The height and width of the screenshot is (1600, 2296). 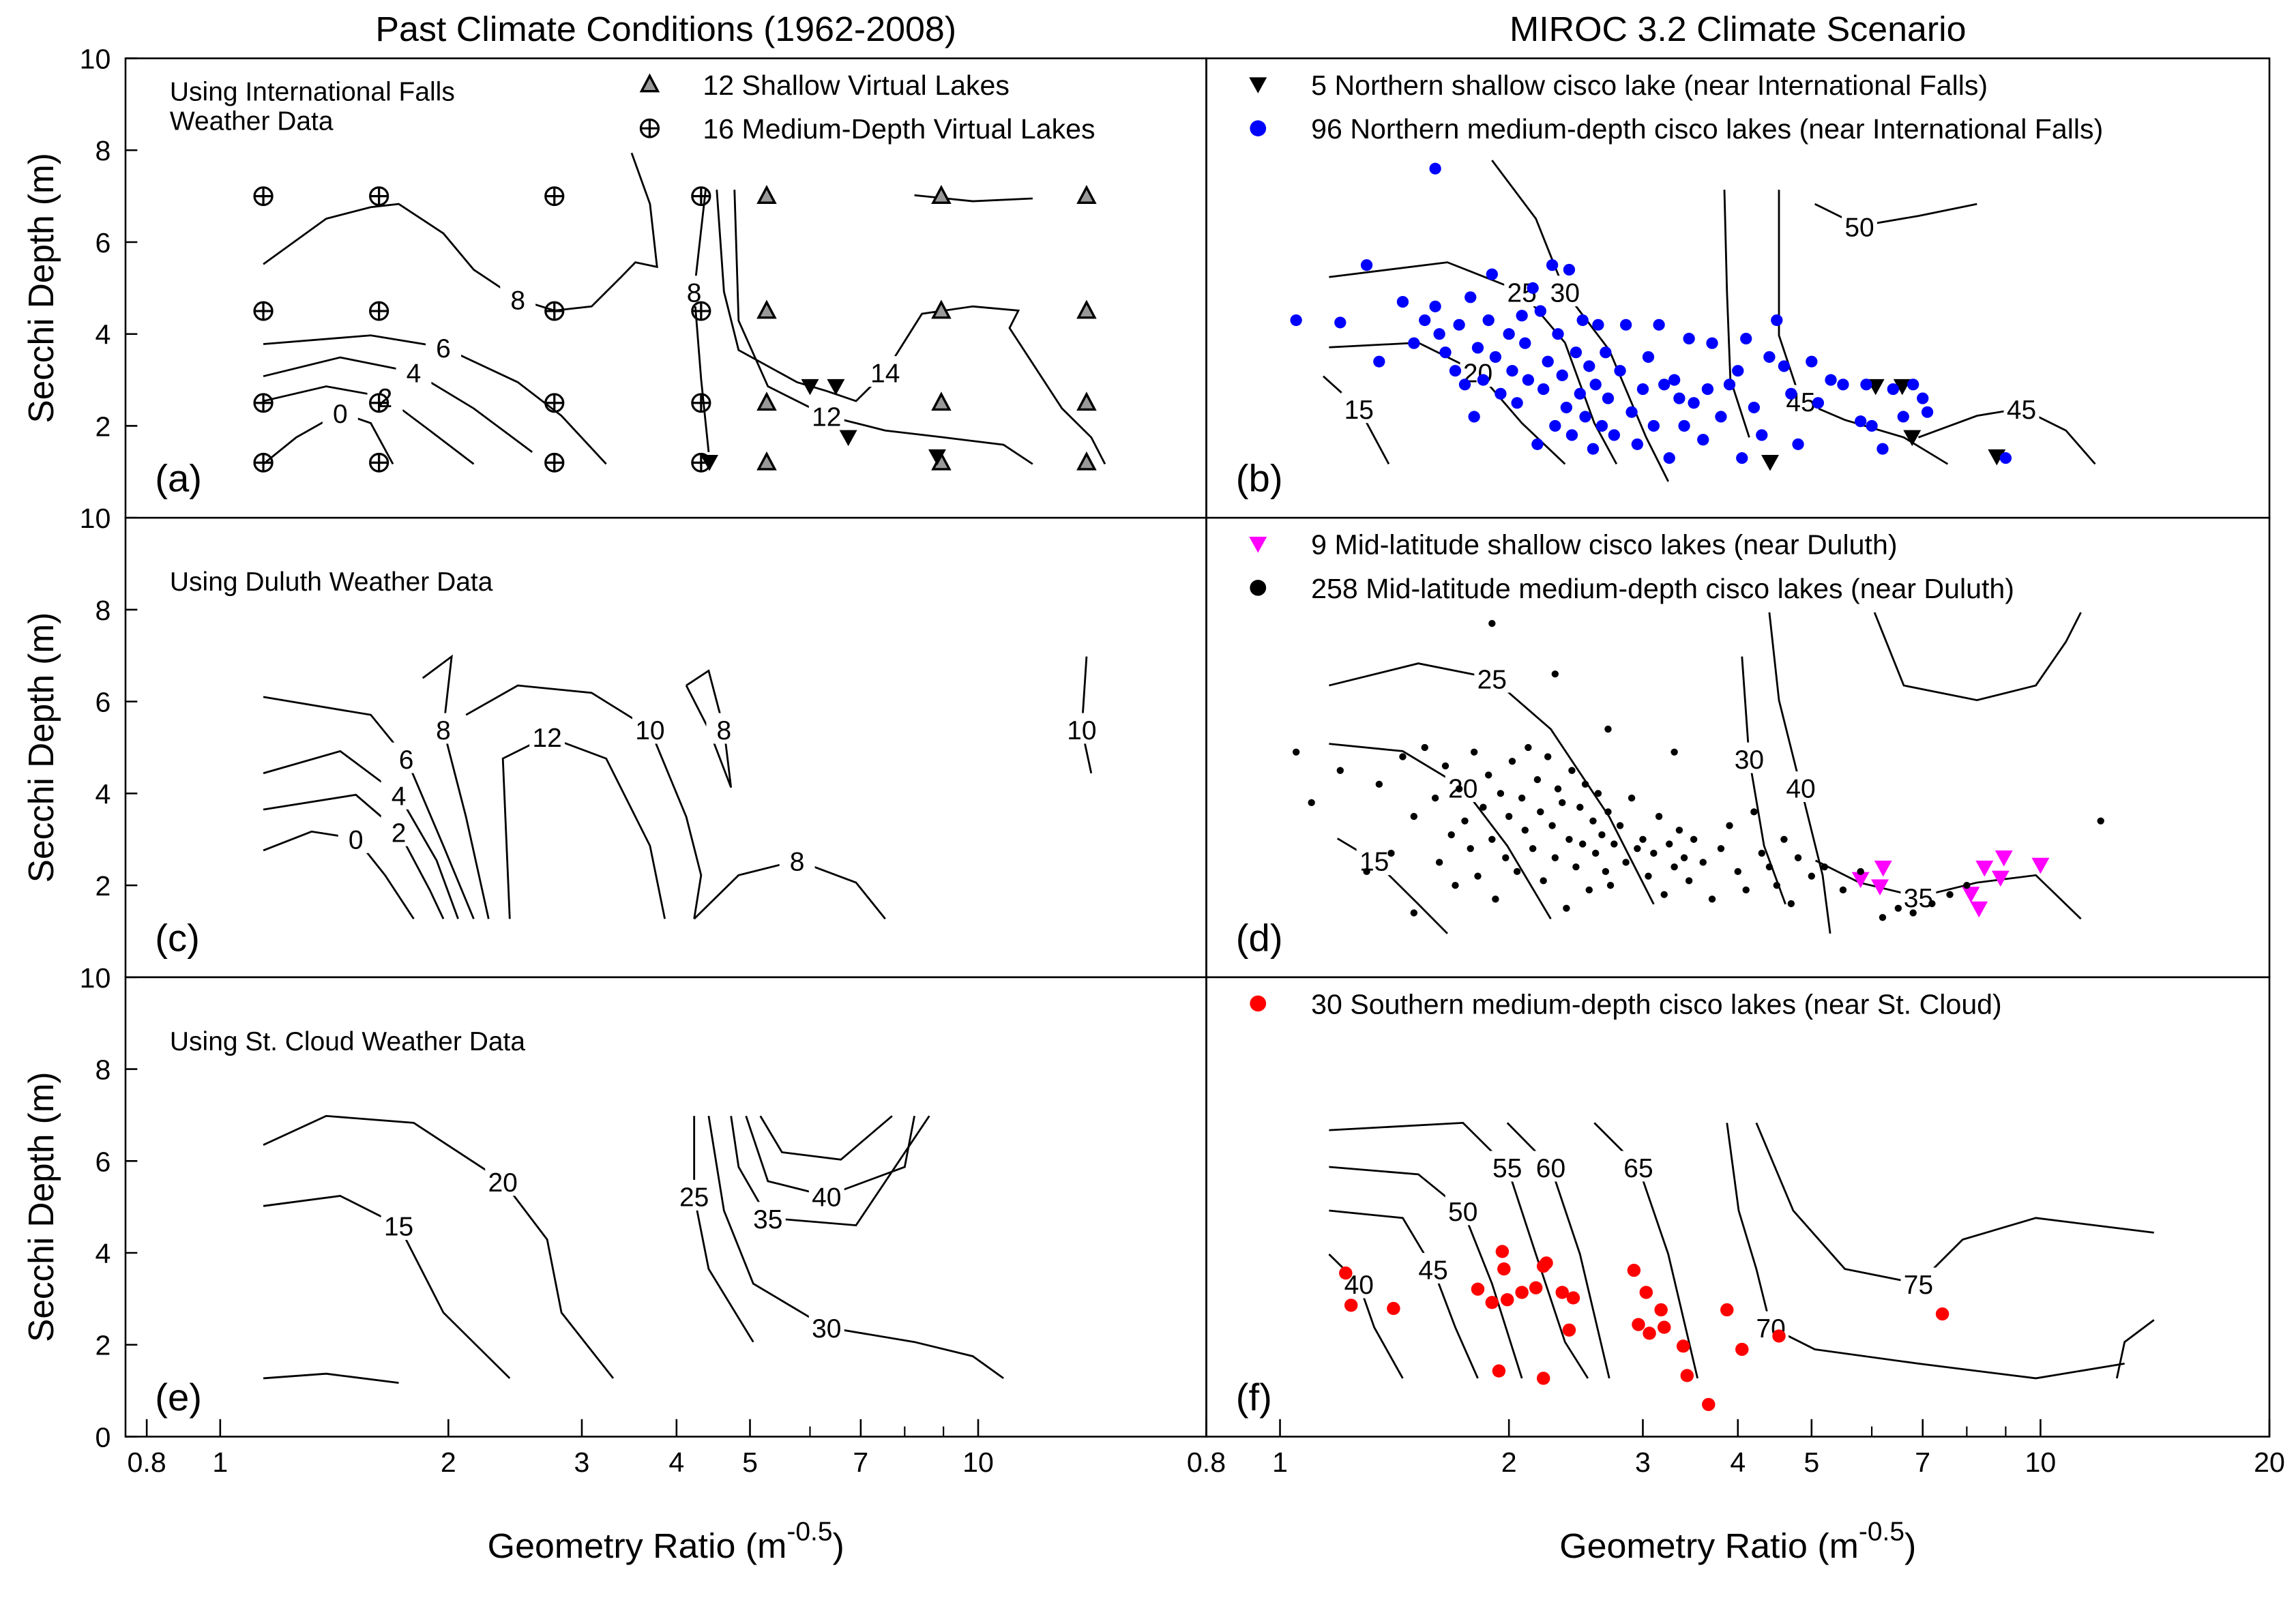 What do you see at coordinates (1463, 790) in the screenshot?
I see `contour-label: 20` at bounding box center [1463, 790].